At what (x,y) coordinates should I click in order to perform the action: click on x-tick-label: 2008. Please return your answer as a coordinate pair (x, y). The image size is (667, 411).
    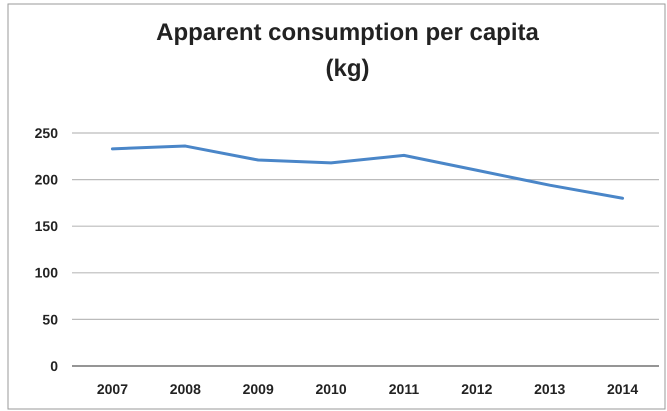
    Looking at the image, I should click on (186, 389).